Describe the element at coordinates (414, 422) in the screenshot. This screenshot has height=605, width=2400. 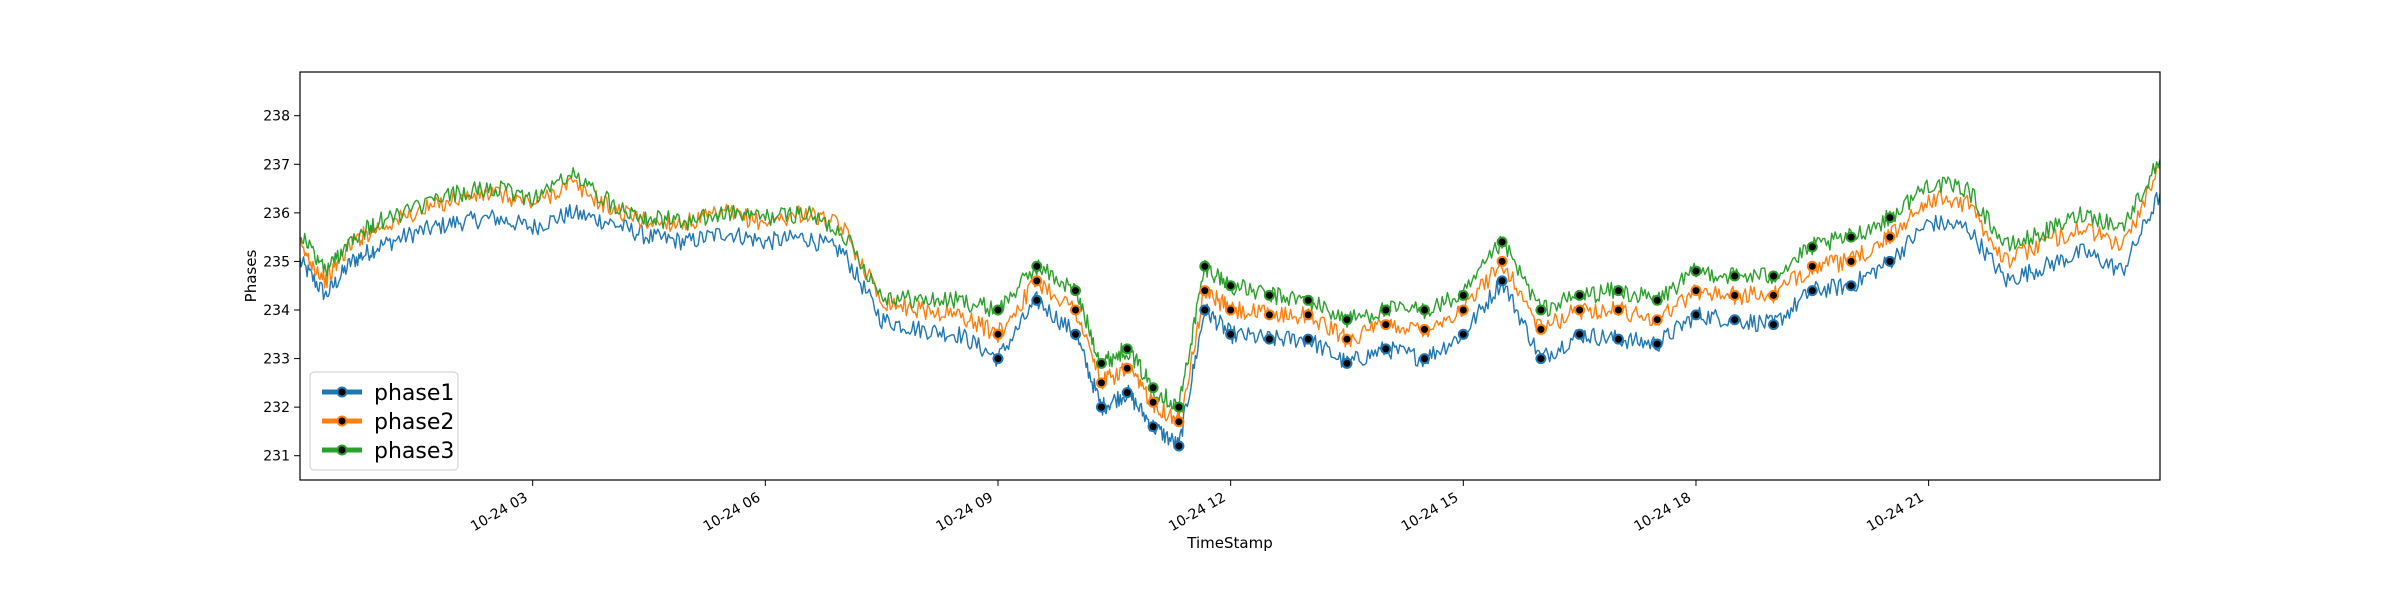
I see `legend-label-phase2: phase2` at that location.